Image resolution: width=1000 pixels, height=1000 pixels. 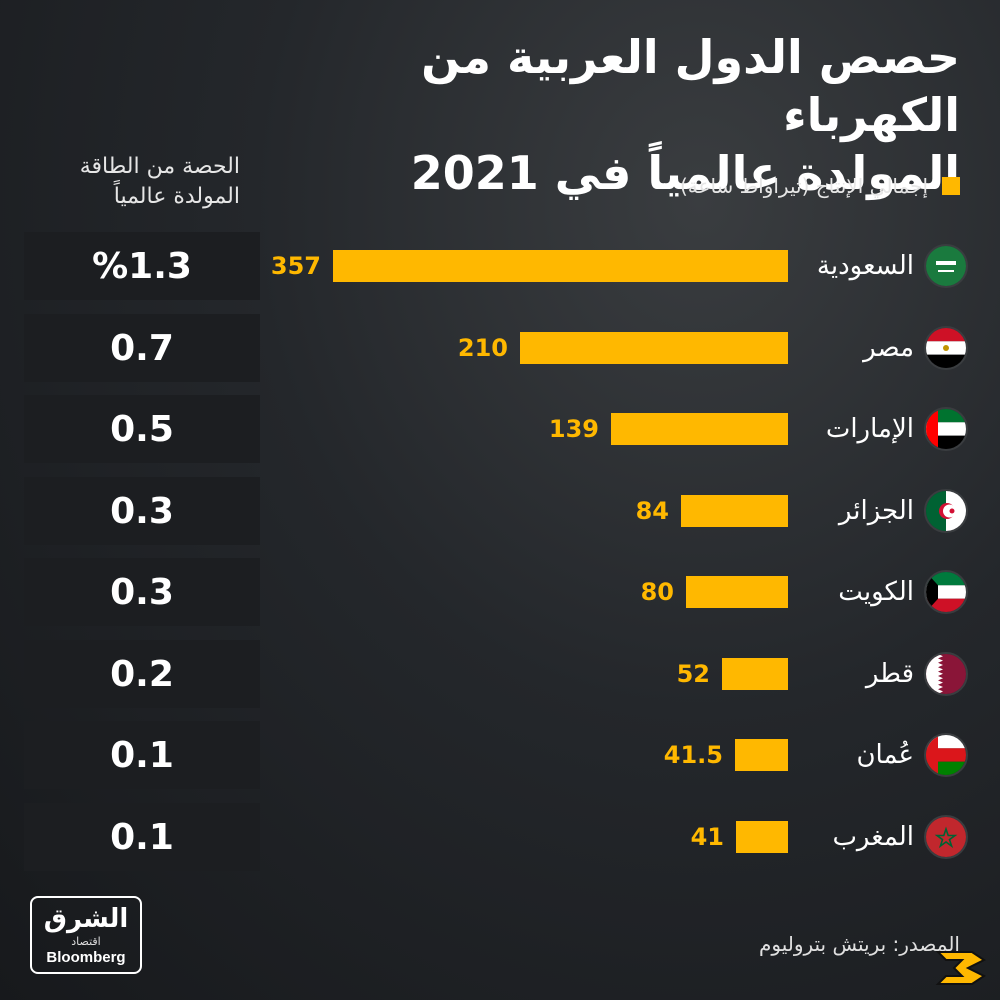 I want to click on country-label: الإمارات, so click(x=869, y=429).